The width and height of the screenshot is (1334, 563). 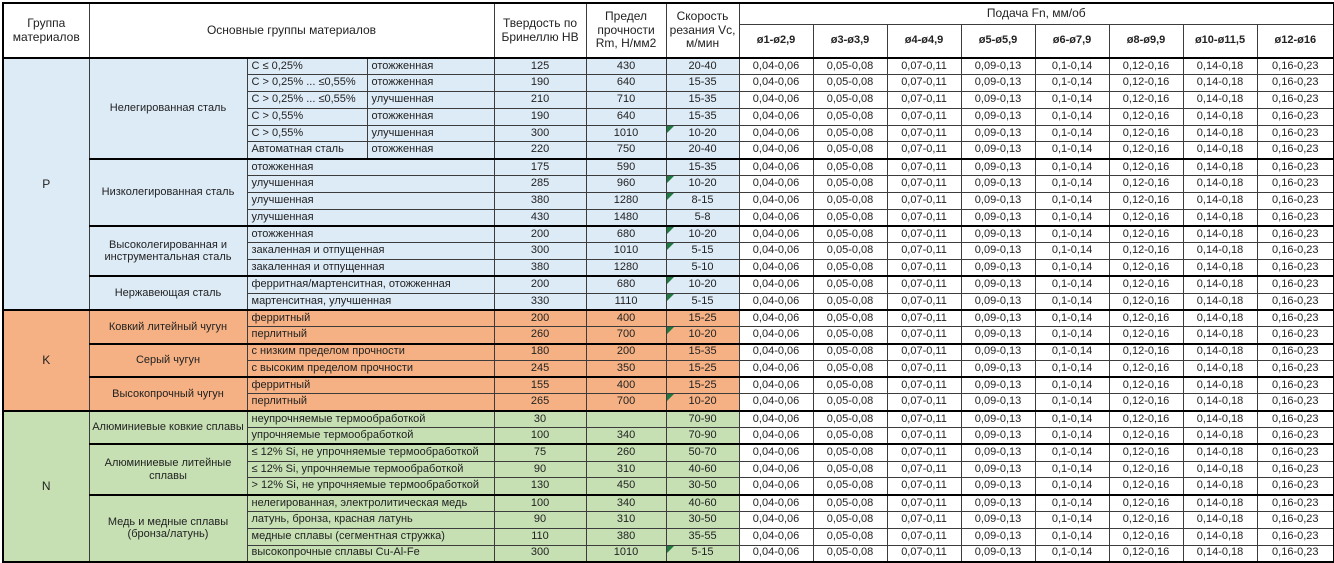 What do you see at coordinates (702, 553) in the screenshot?
I see `vc-value: 5-15` at bounding box center [702, 553].